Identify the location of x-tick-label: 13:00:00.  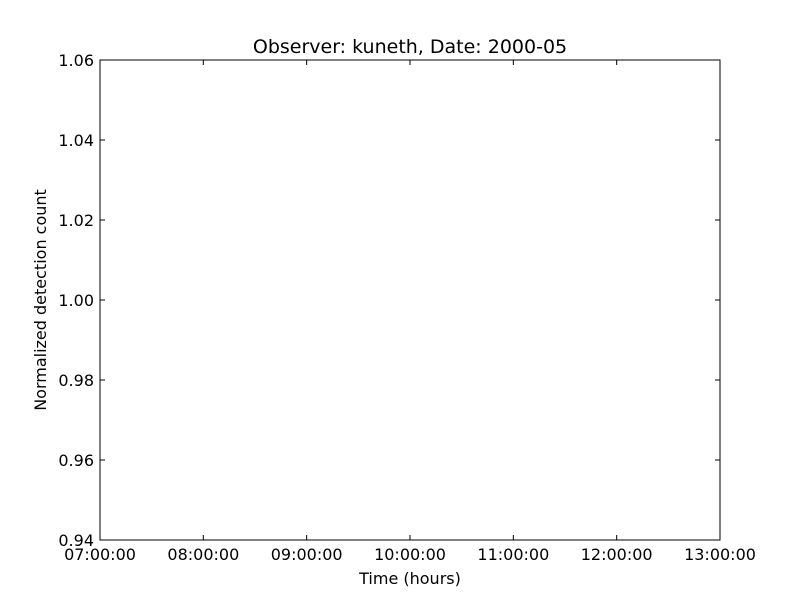
(720, 554).